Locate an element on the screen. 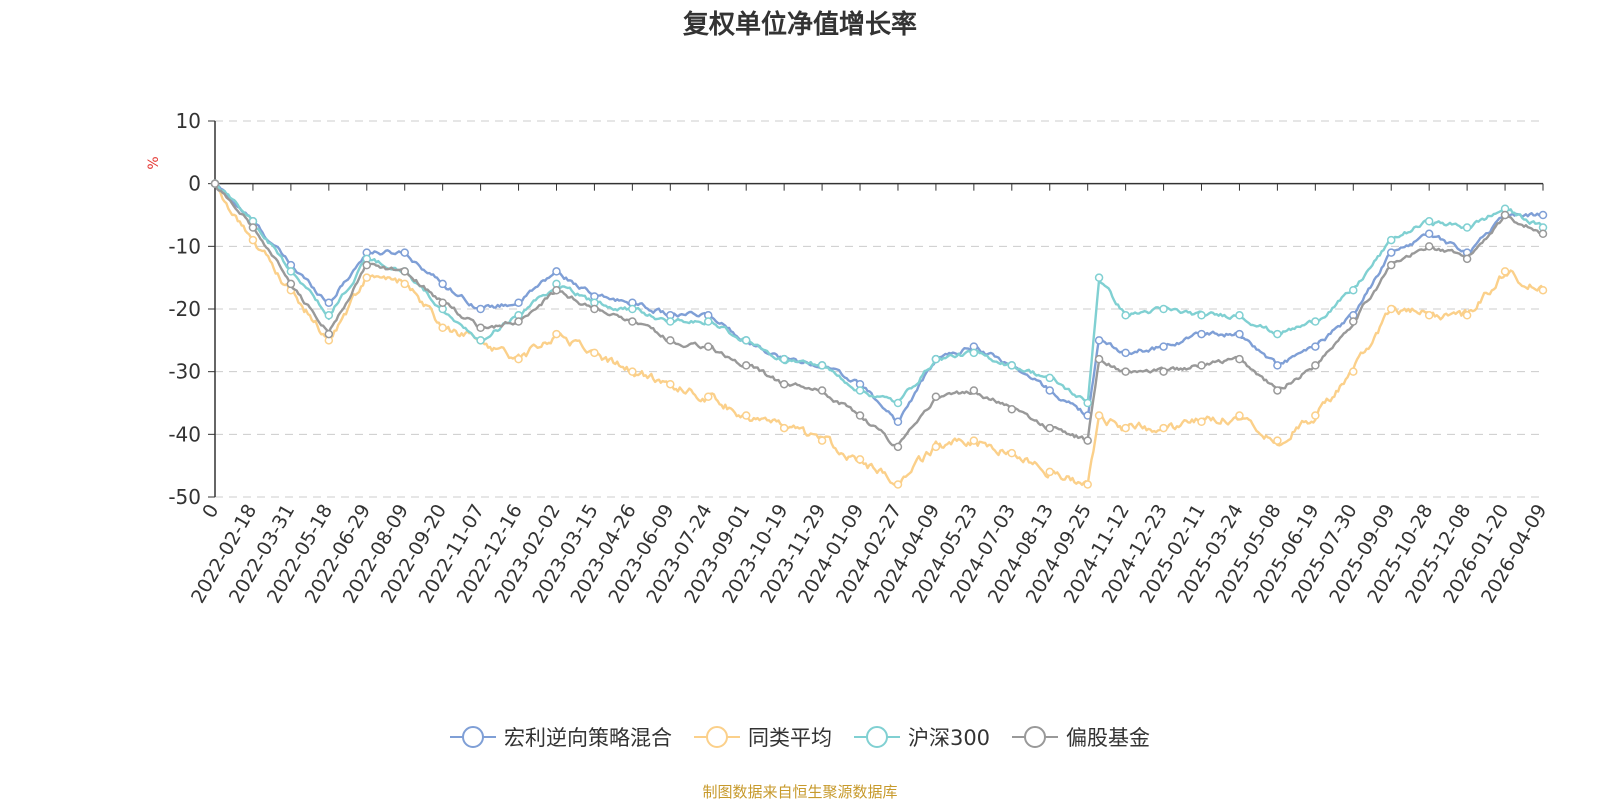 The width and height of the screenshot is (1600, 802). legend-item-series-2: 同类平均 is located at coordinates (762, 737).